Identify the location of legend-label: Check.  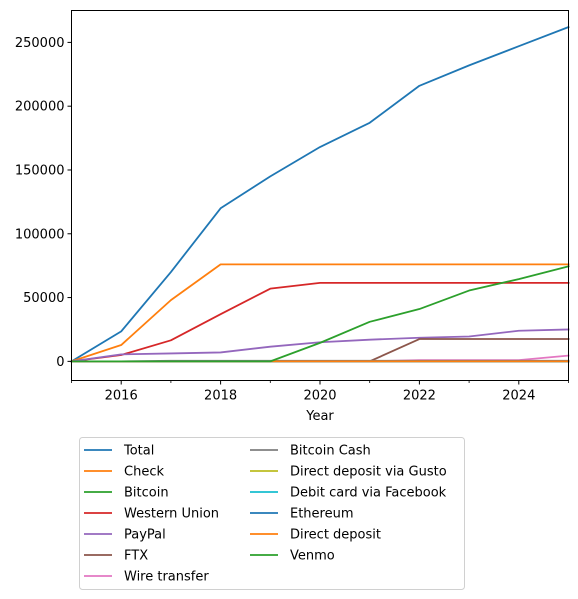
(144, 472).